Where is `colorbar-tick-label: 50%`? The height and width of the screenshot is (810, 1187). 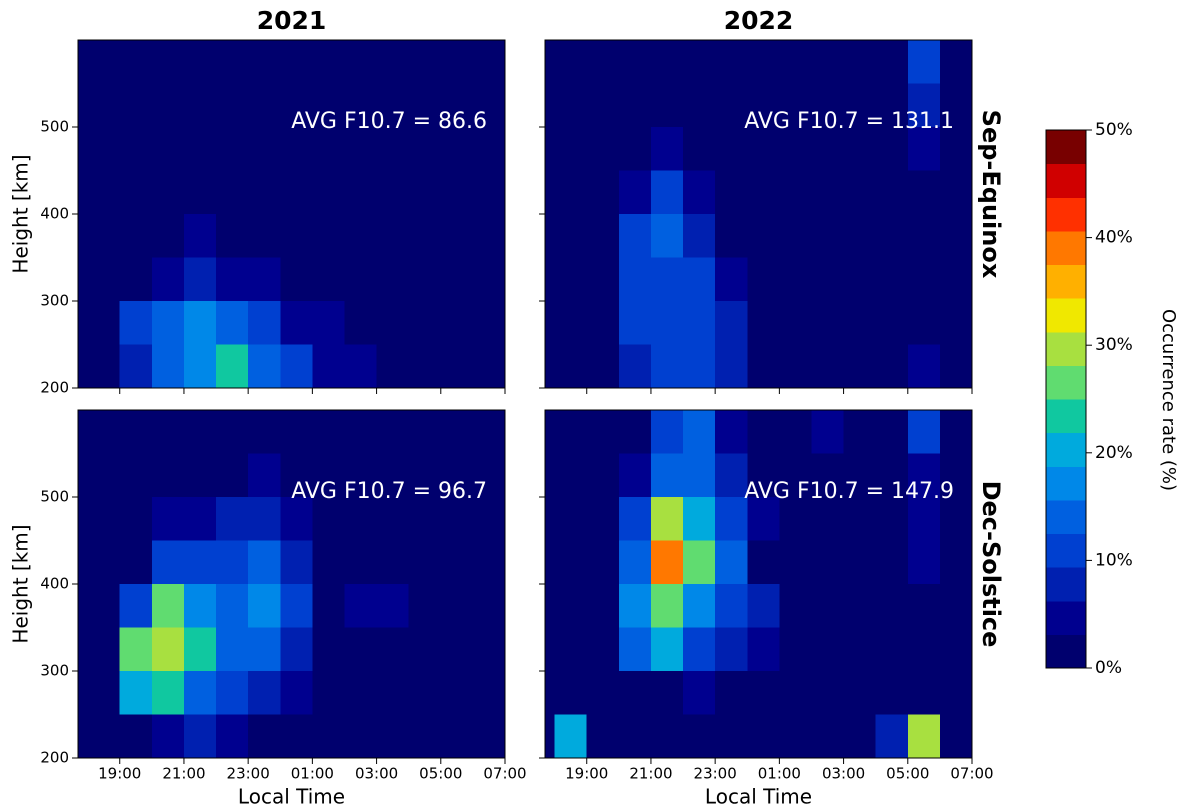
colorbar-tick-label: 50% is located at coordinates (1114, 130).